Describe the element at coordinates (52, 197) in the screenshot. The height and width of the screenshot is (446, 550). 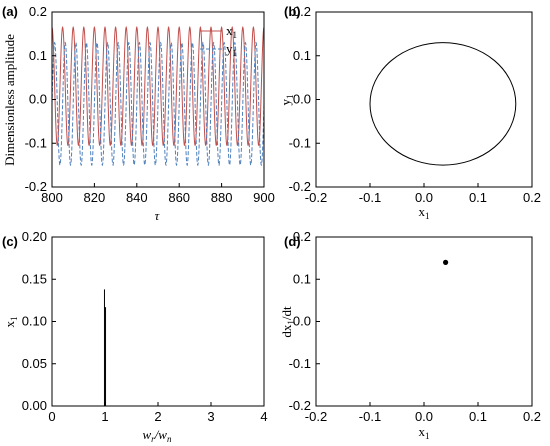
I see `panel-a-x-tick-label: 800` at that location.